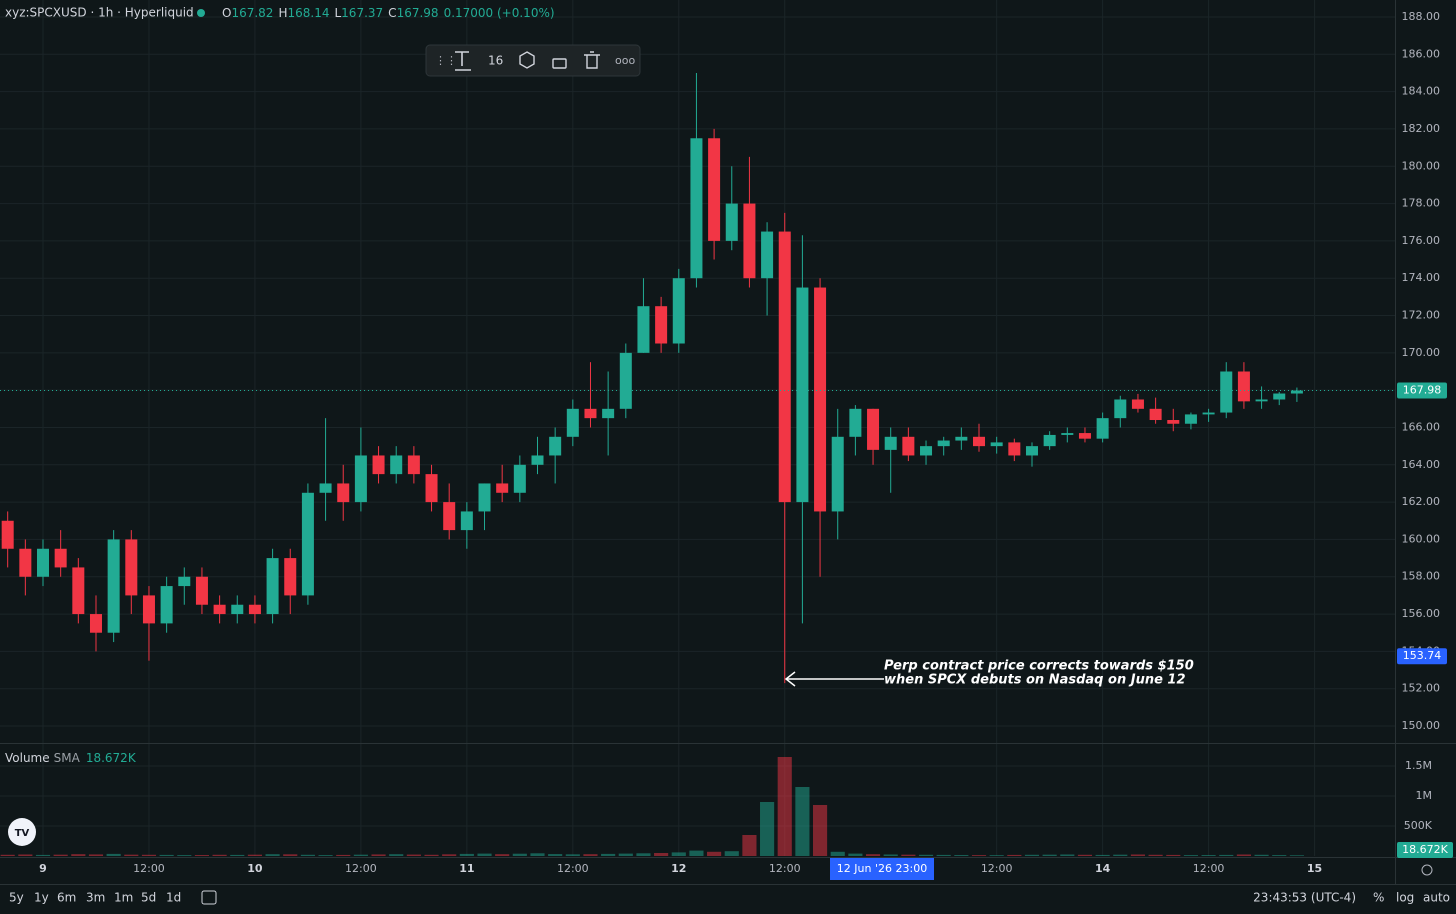 This screenshot has width=1456, height=914. What do you see at coordinates (1425, 850) in the screenshot?
I see `volume-sma-tag` at bounding box center [1425, 850].